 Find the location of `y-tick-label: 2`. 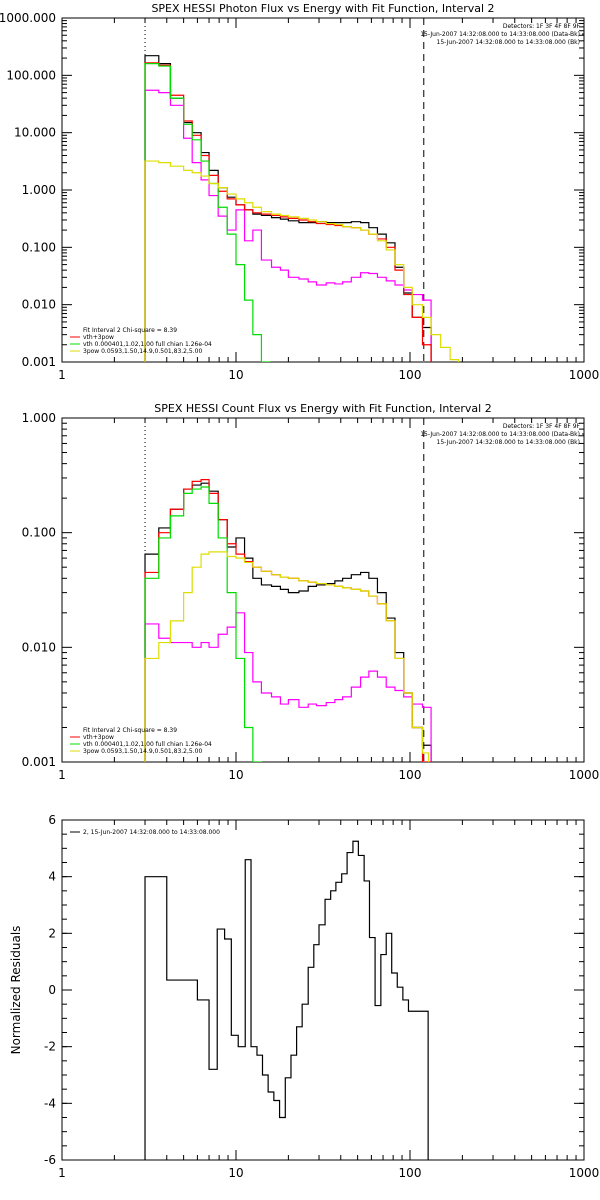

y-tick-label: 2 is located at coordinates (52, 933).